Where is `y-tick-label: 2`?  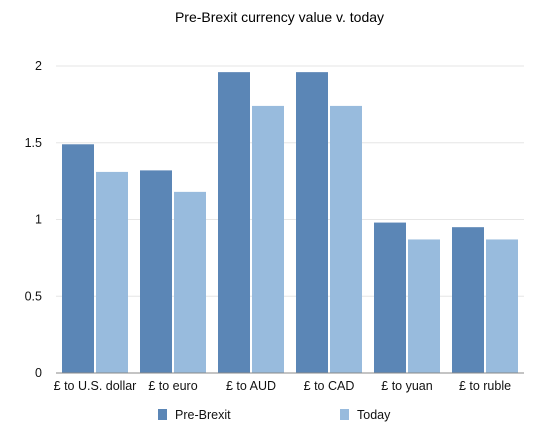 y-tick-label: 2 is located at coordinates (38, 66).